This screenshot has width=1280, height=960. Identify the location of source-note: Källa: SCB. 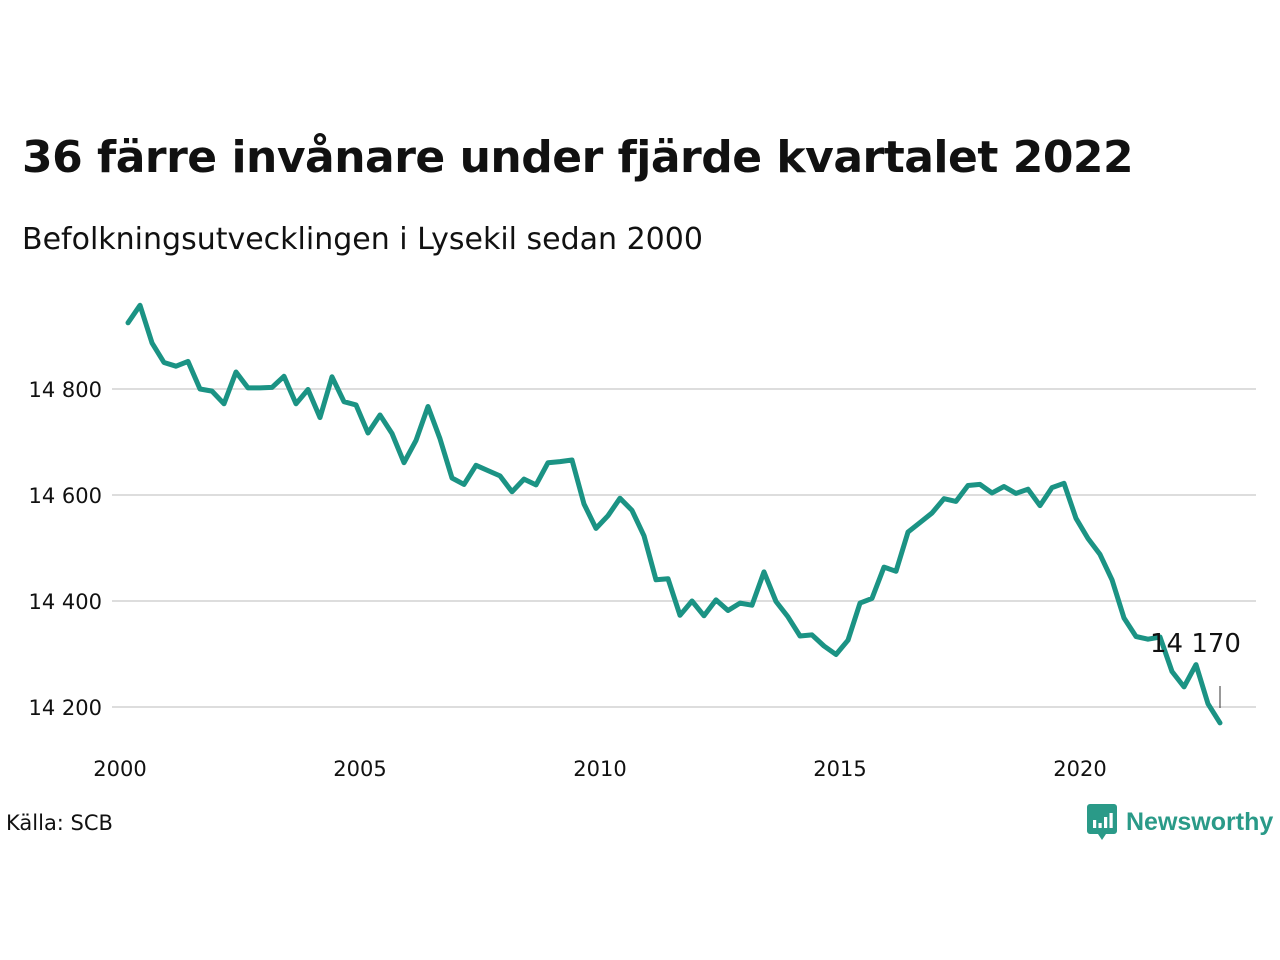
(59, 823).